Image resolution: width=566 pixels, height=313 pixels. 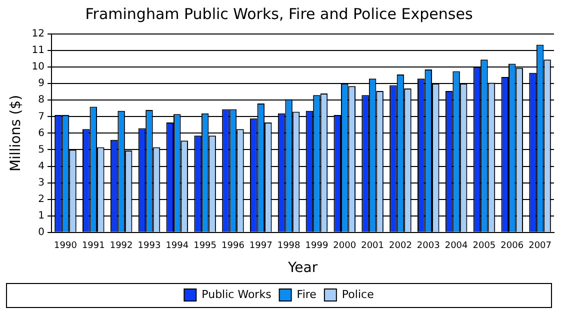 I want to click on y-tick-label: 1, so click(x=41, y=216).